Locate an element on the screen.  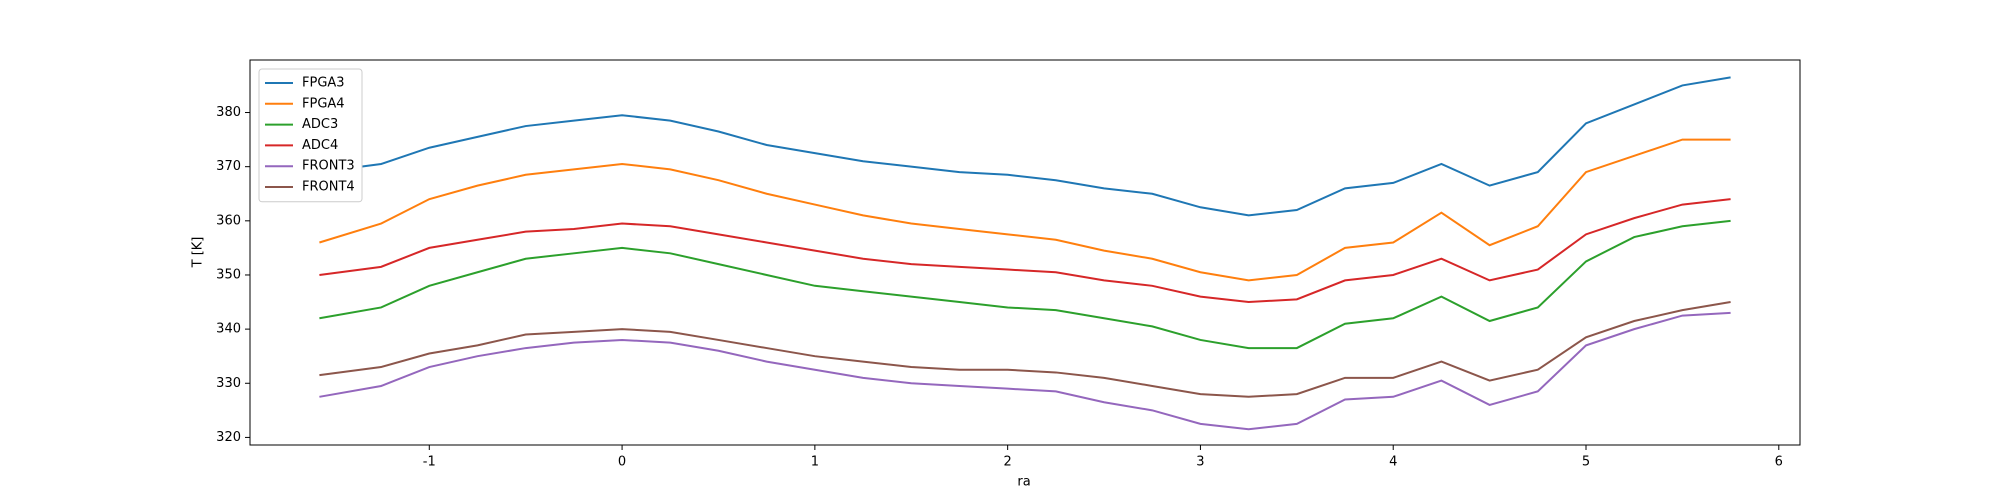
y-tick-label: 360 is located at coordinates (228, 220).